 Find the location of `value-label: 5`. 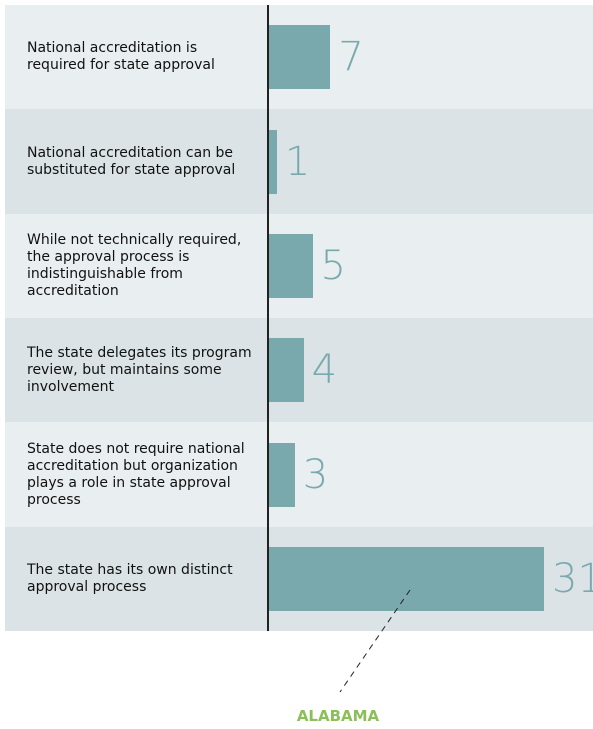

value-label: 5 is located at coordinates (333, 265).